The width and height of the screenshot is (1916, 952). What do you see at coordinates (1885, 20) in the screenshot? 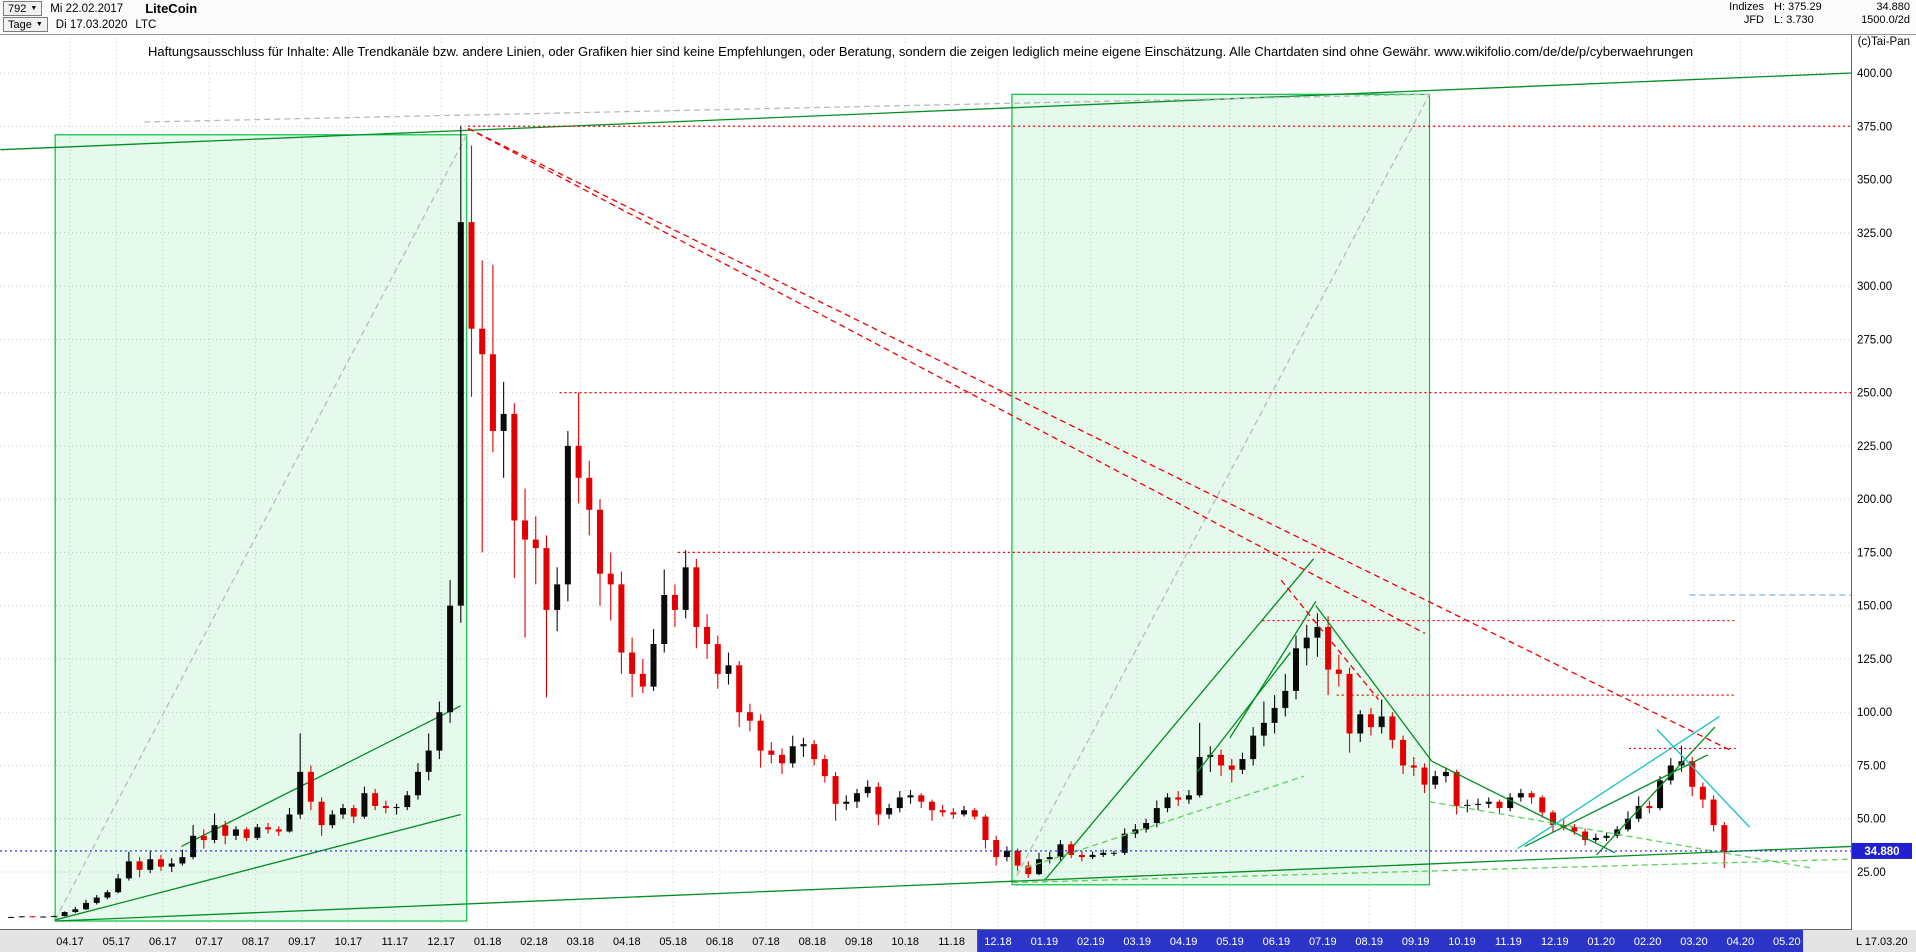
I see `range-label: 1500.0/2d` at bounding box center [1885, 20].